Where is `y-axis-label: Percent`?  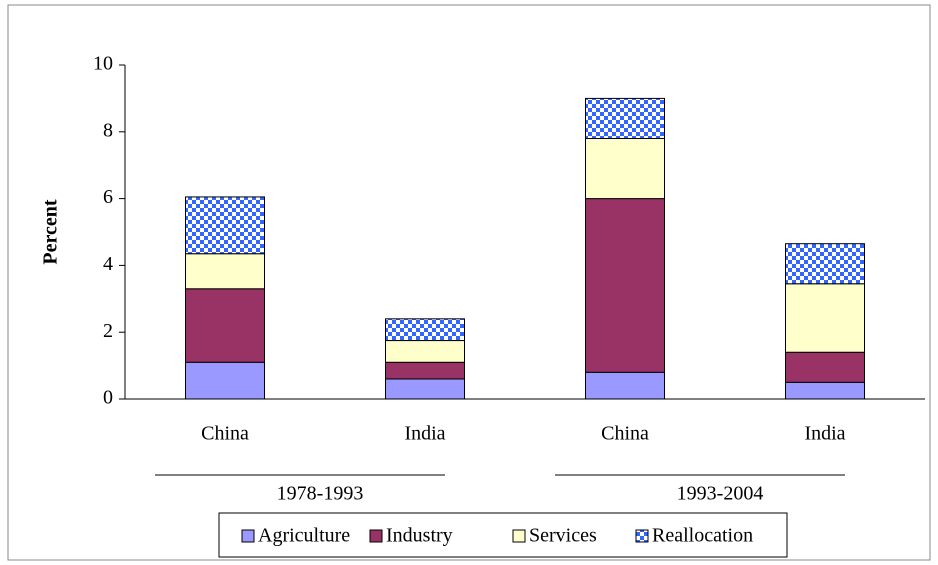 y-axis-label: Percent is located at coordinates (51, 231).